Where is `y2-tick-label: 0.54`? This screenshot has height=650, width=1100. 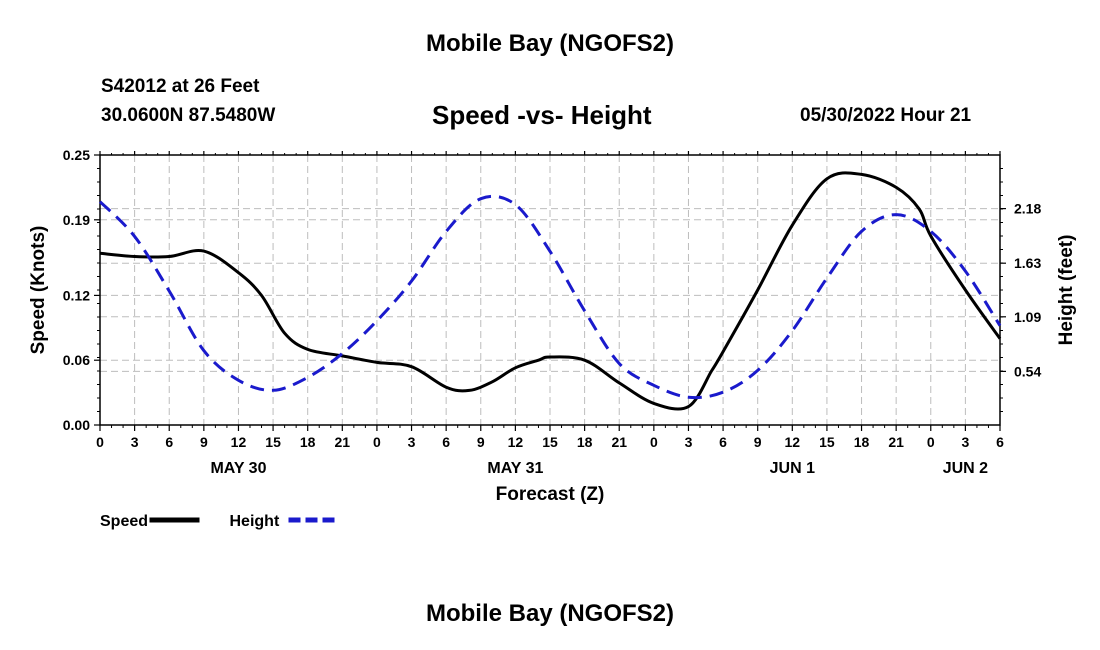 y2-tick-label: 0.54 is located at coordinates (1027, 371).